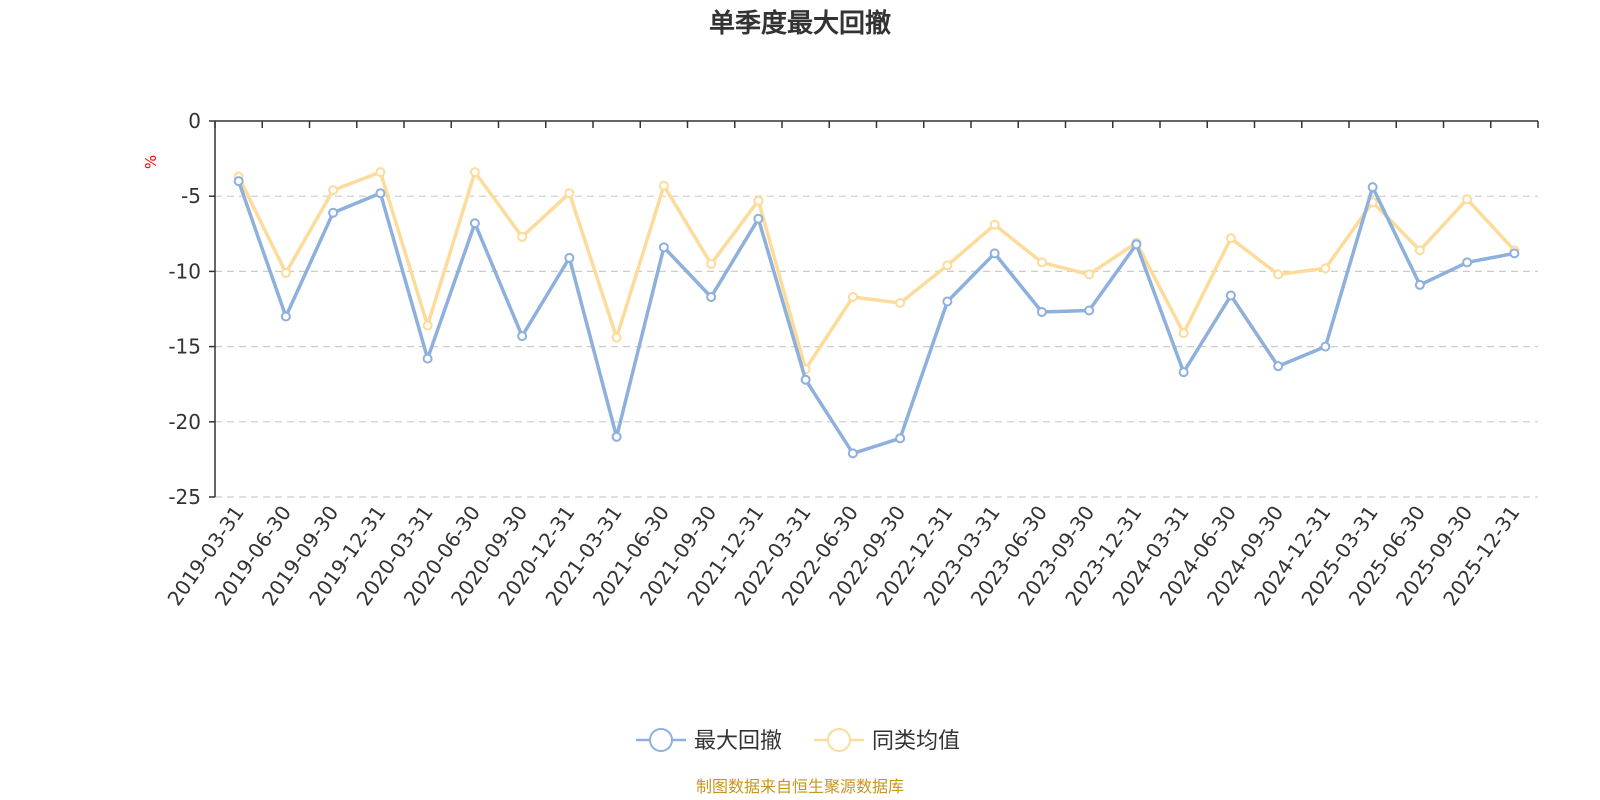  I want to click on y-tick-label: -25, so click(184, 497).